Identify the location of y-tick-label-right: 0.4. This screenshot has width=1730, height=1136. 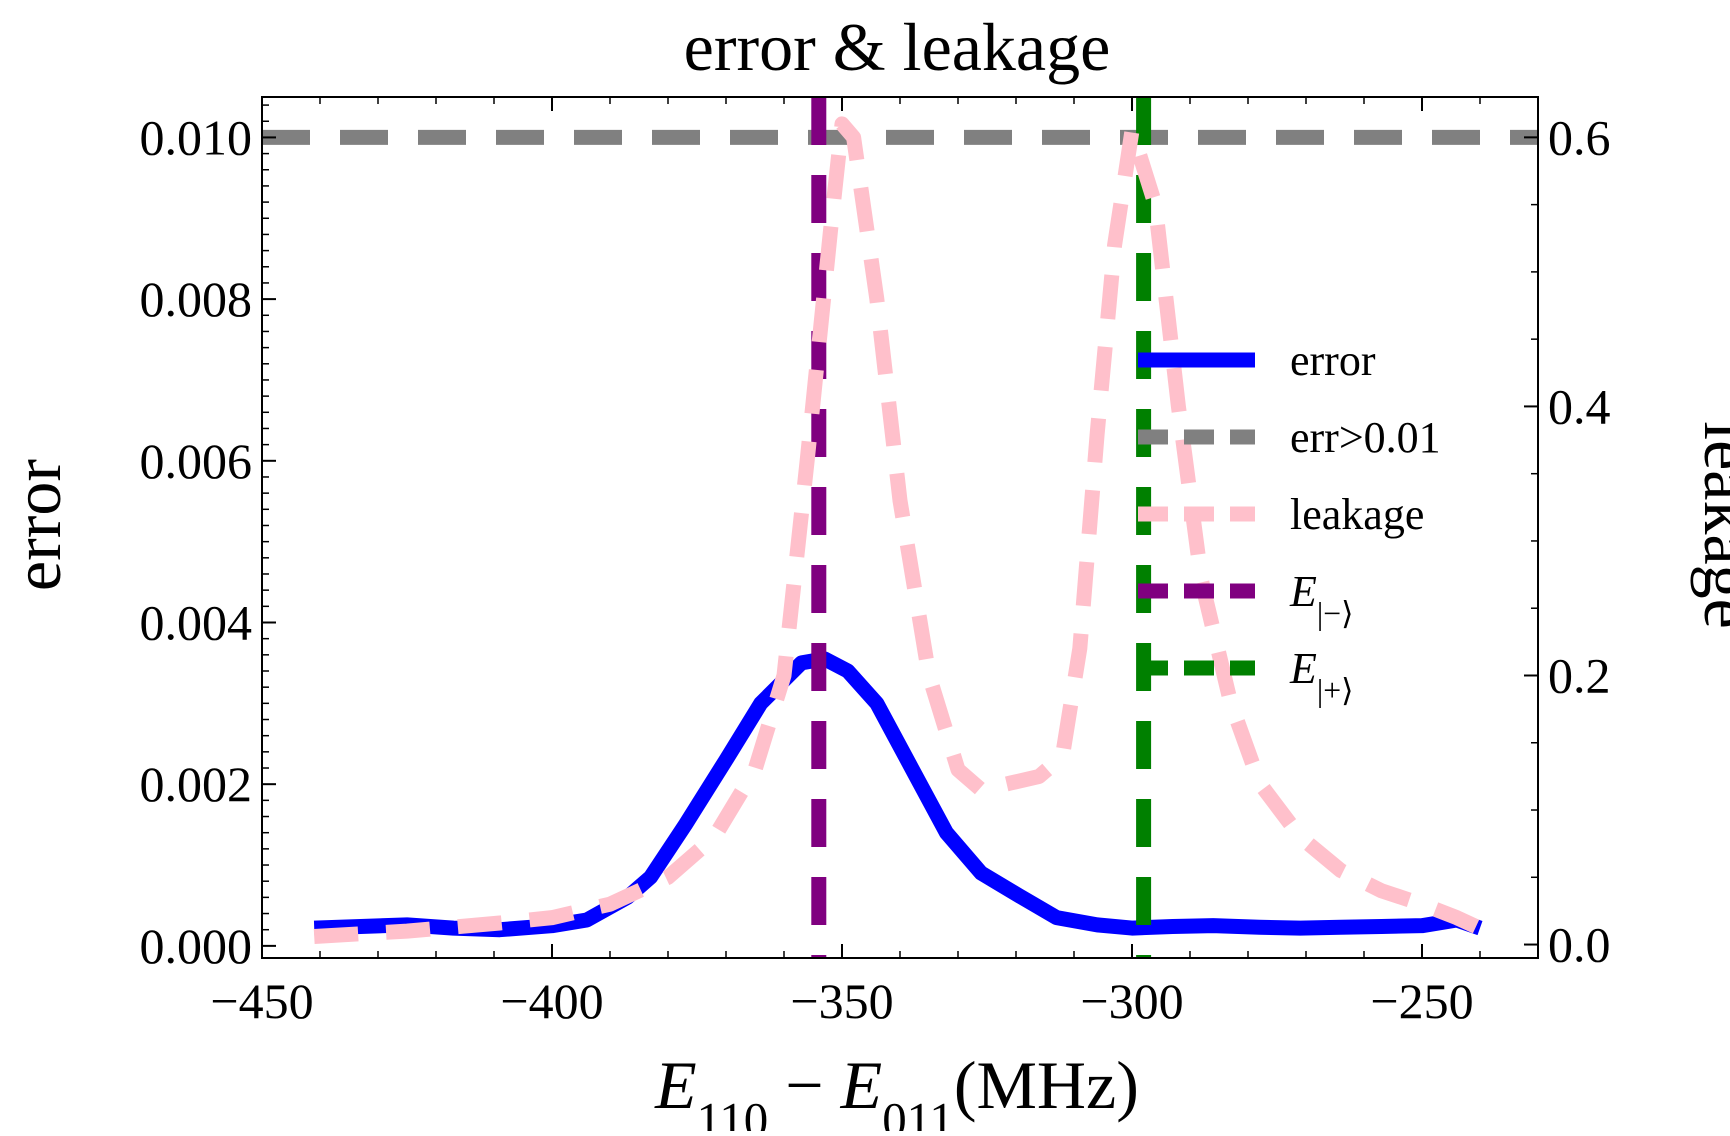
(1579, 406).